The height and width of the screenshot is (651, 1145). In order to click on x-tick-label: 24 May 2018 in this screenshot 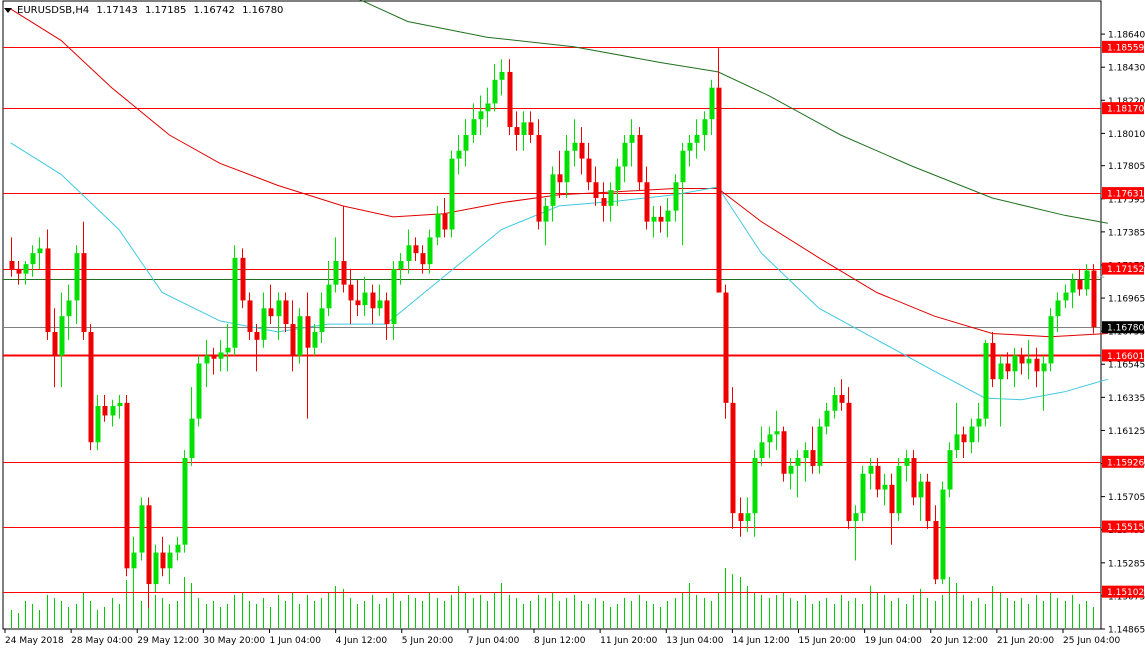, I will do `click(34, 641)`.